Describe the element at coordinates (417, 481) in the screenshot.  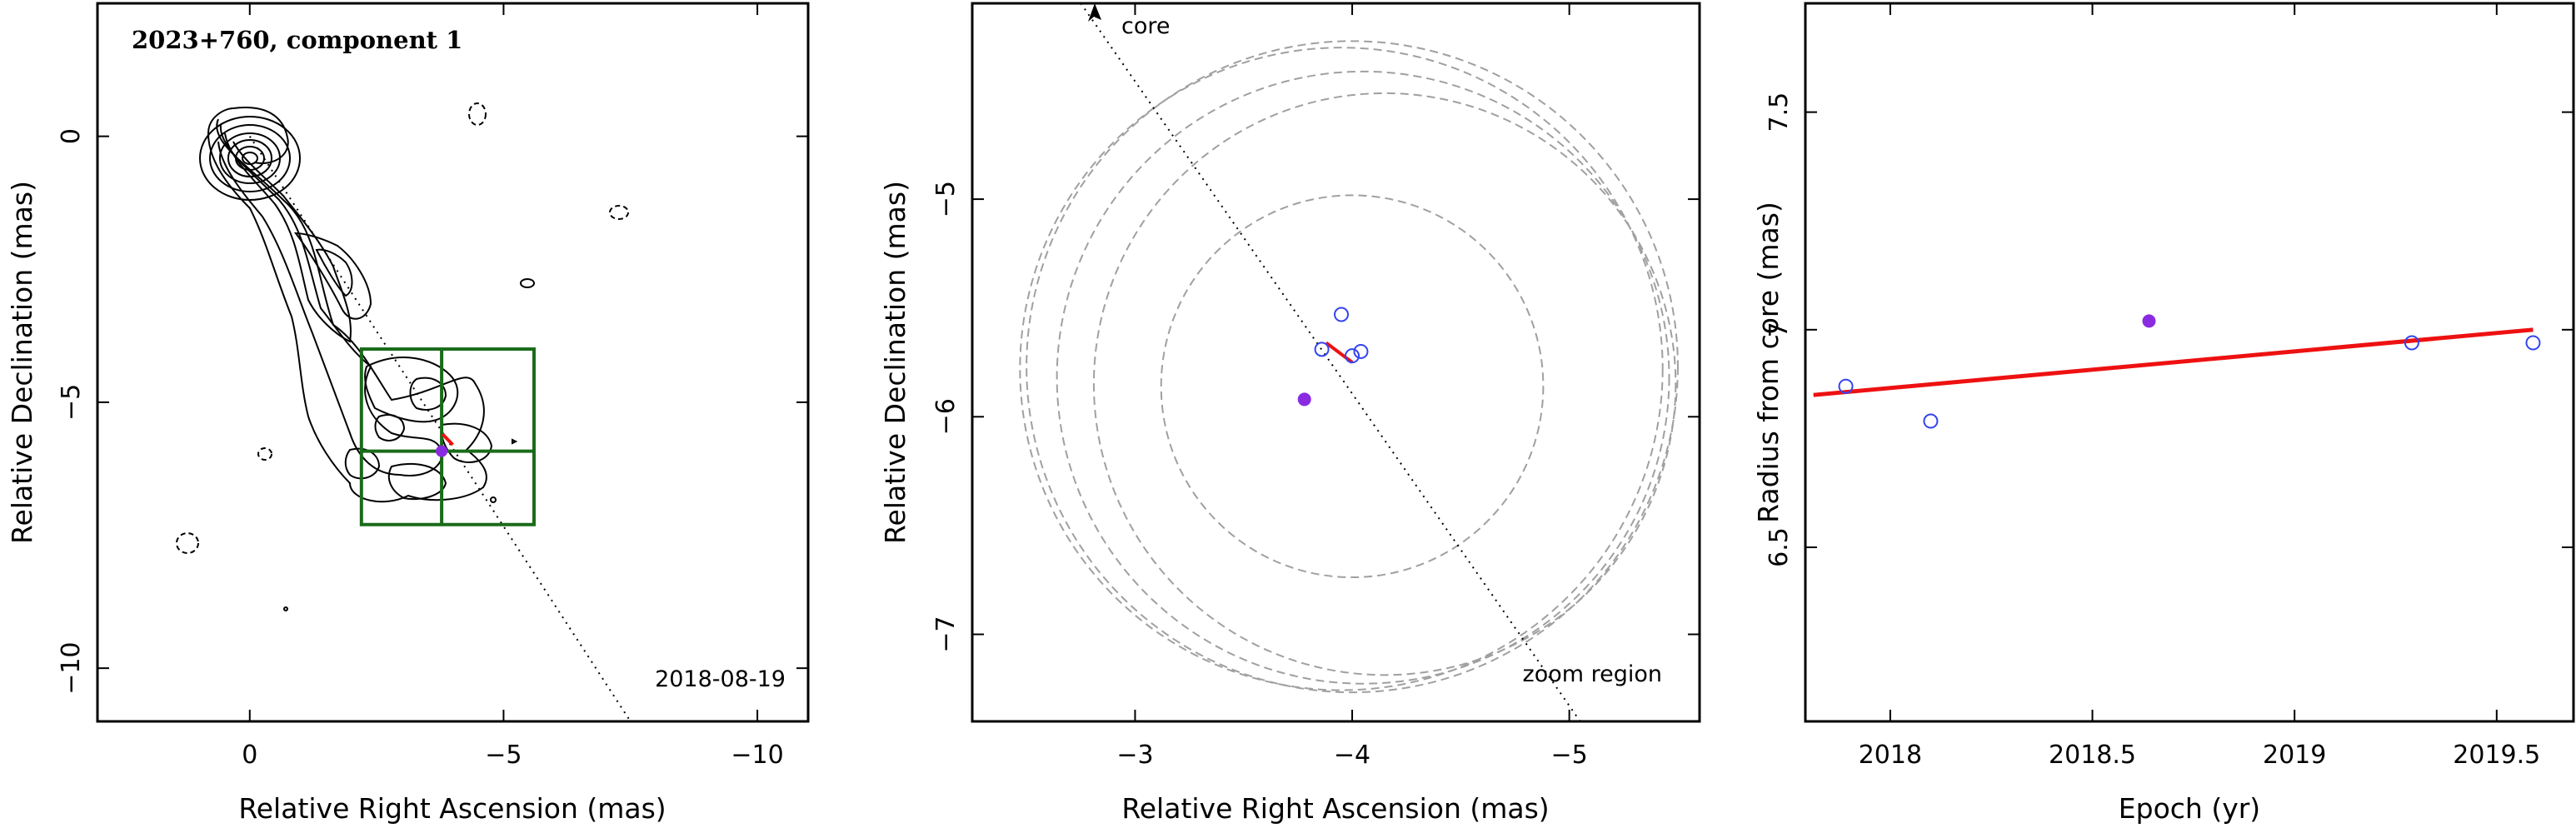
I see `contour-blob-f` at that location.